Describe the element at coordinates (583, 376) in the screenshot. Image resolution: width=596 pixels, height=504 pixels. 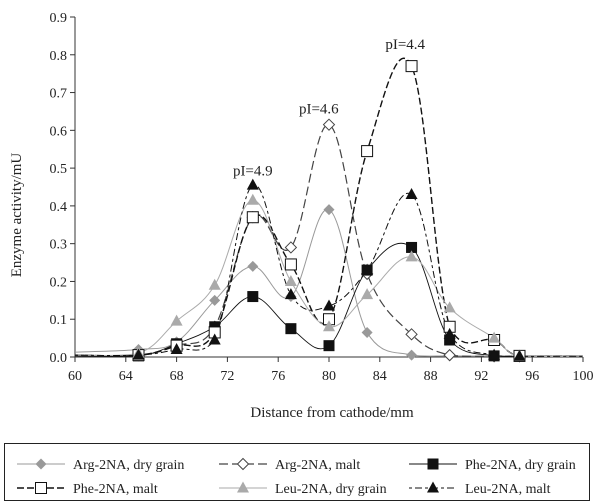
I see `x-tick-label: 100` at that location.